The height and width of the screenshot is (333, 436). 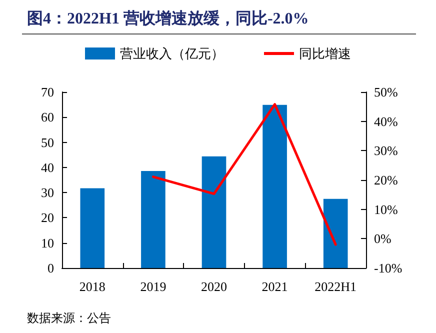 I want to click on y-tick-label: 60, so click(x=47, y=117).